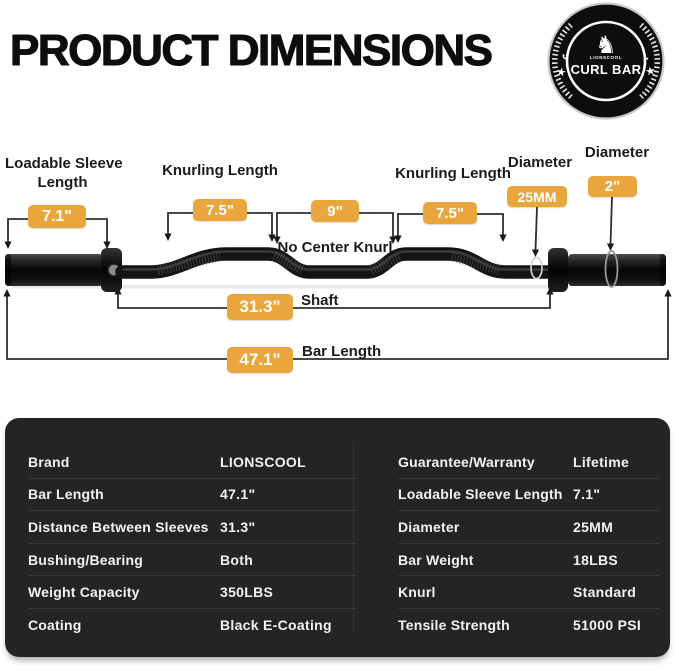  I want to click on laurel-left-icon, so click(562, 61).